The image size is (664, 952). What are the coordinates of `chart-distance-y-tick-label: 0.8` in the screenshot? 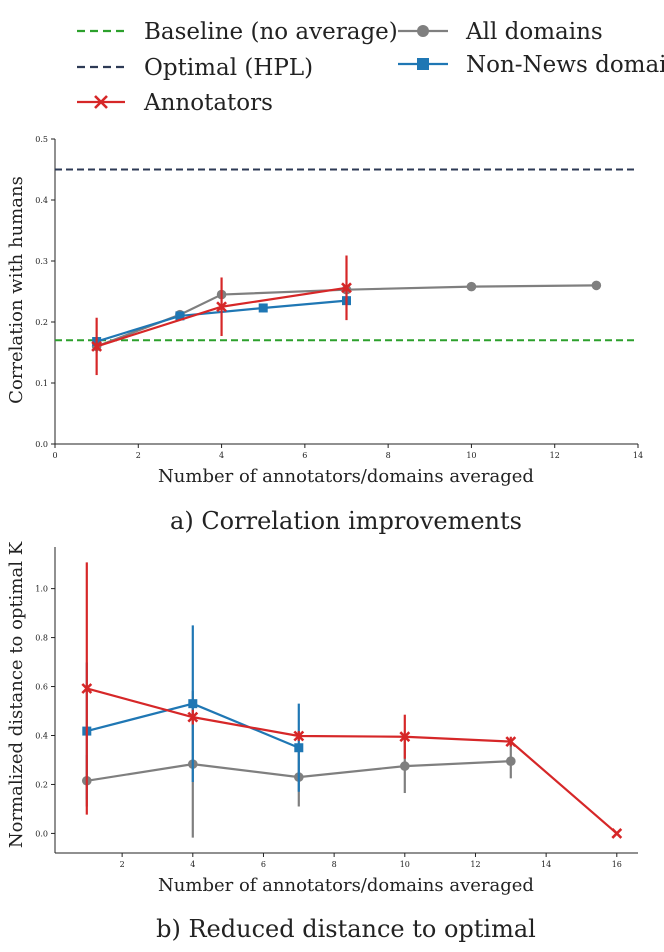 It's located at (41, 638).